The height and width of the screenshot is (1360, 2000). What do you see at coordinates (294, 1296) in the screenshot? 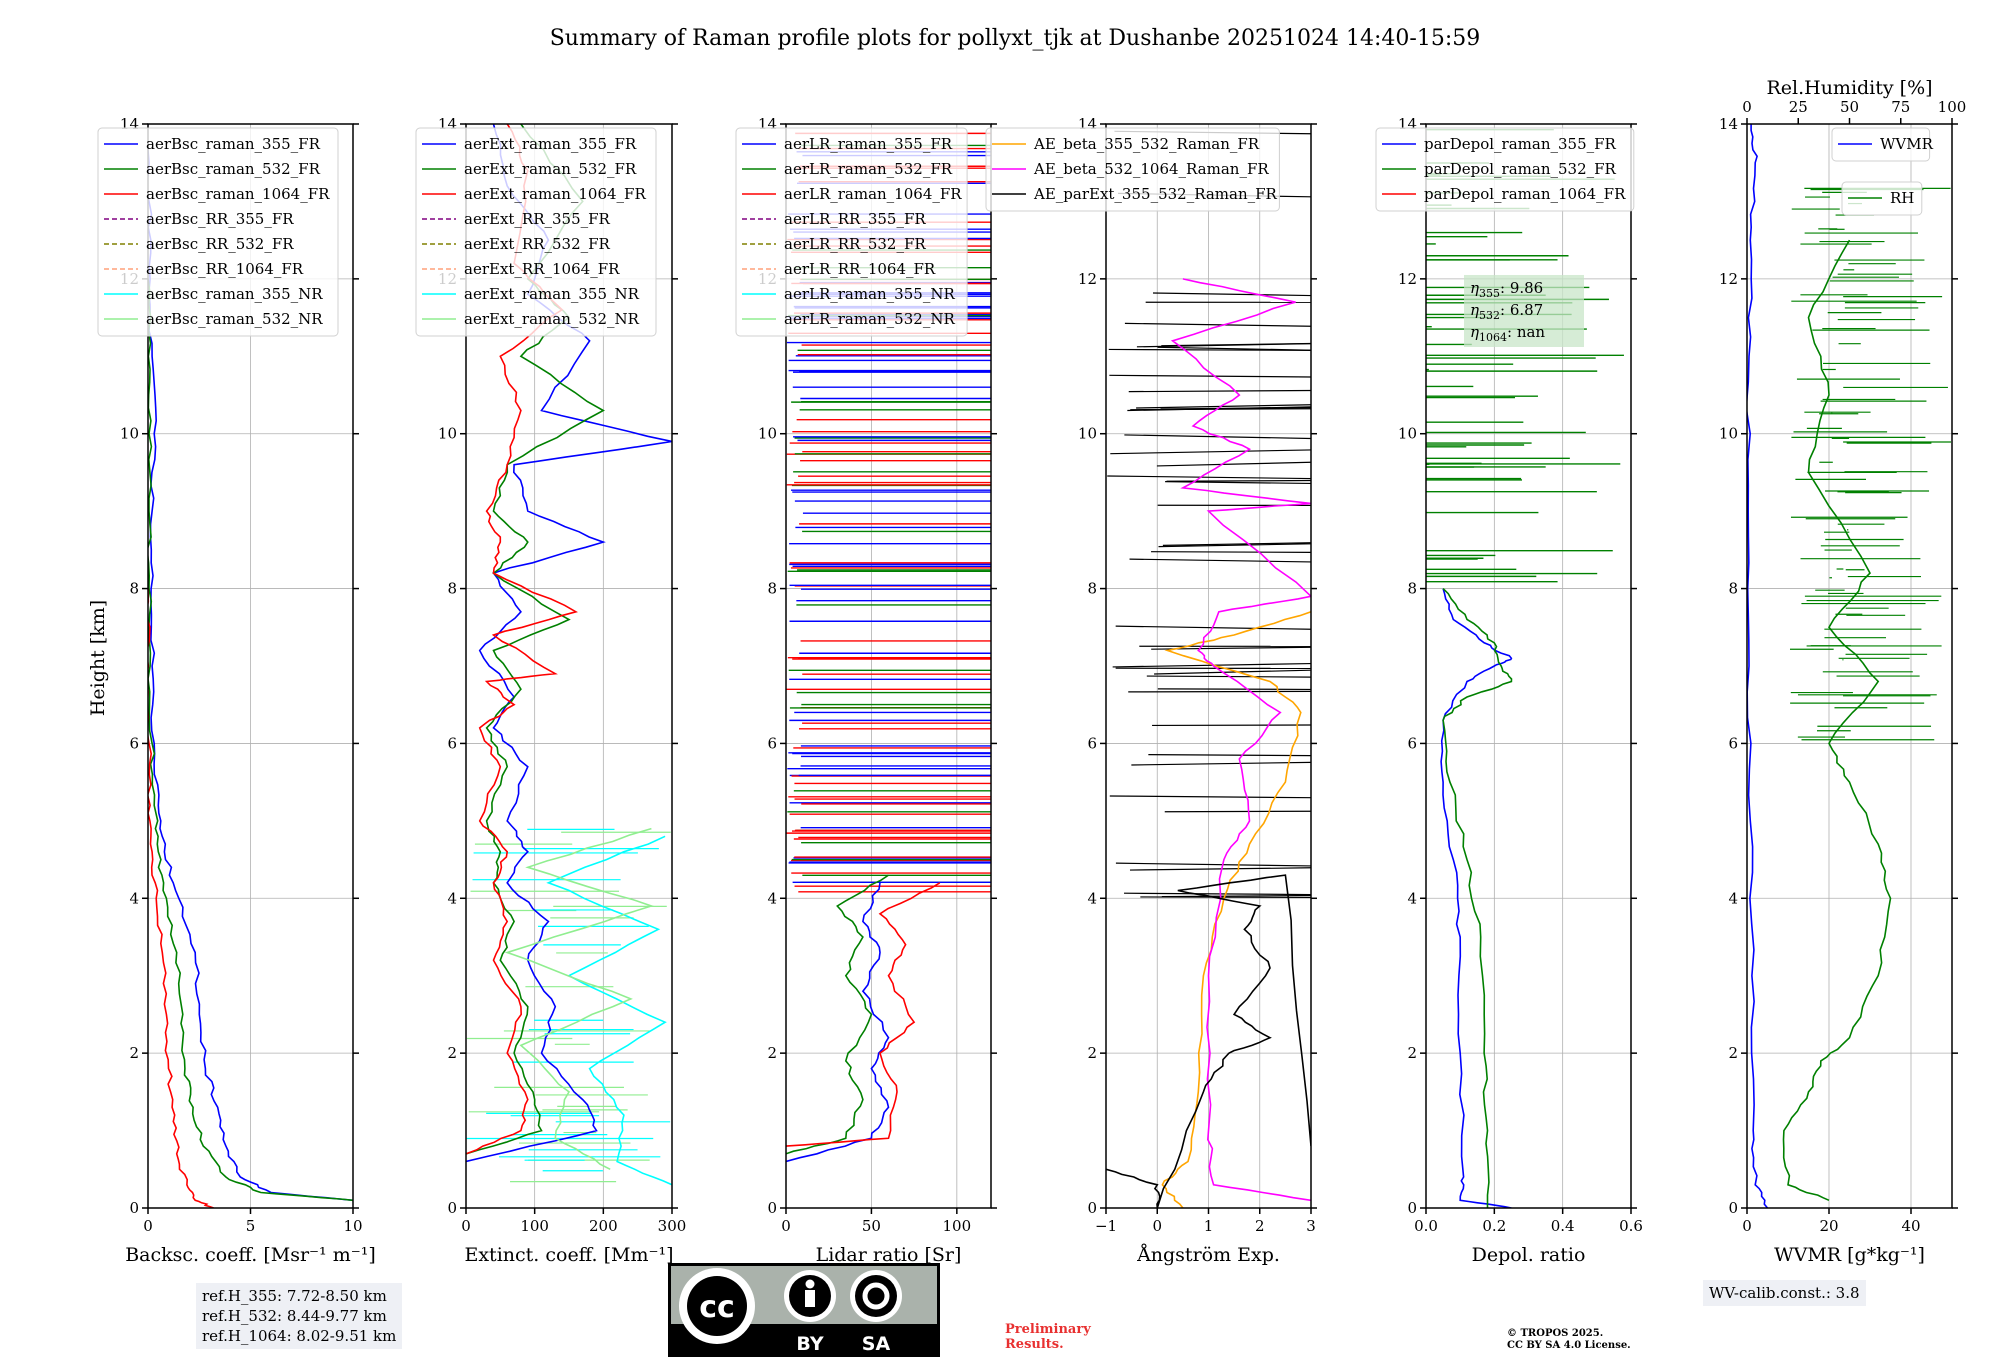
I see `ref-h-355: ref.H_355: 7.72-8.50 km` at bounding box center [294, 1296].